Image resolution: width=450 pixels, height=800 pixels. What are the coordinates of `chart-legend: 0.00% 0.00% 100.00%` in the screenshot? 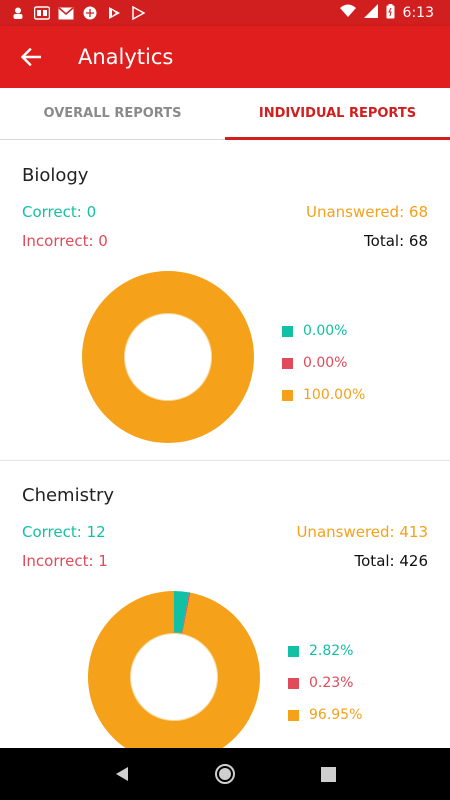 It's located at (323, 363).